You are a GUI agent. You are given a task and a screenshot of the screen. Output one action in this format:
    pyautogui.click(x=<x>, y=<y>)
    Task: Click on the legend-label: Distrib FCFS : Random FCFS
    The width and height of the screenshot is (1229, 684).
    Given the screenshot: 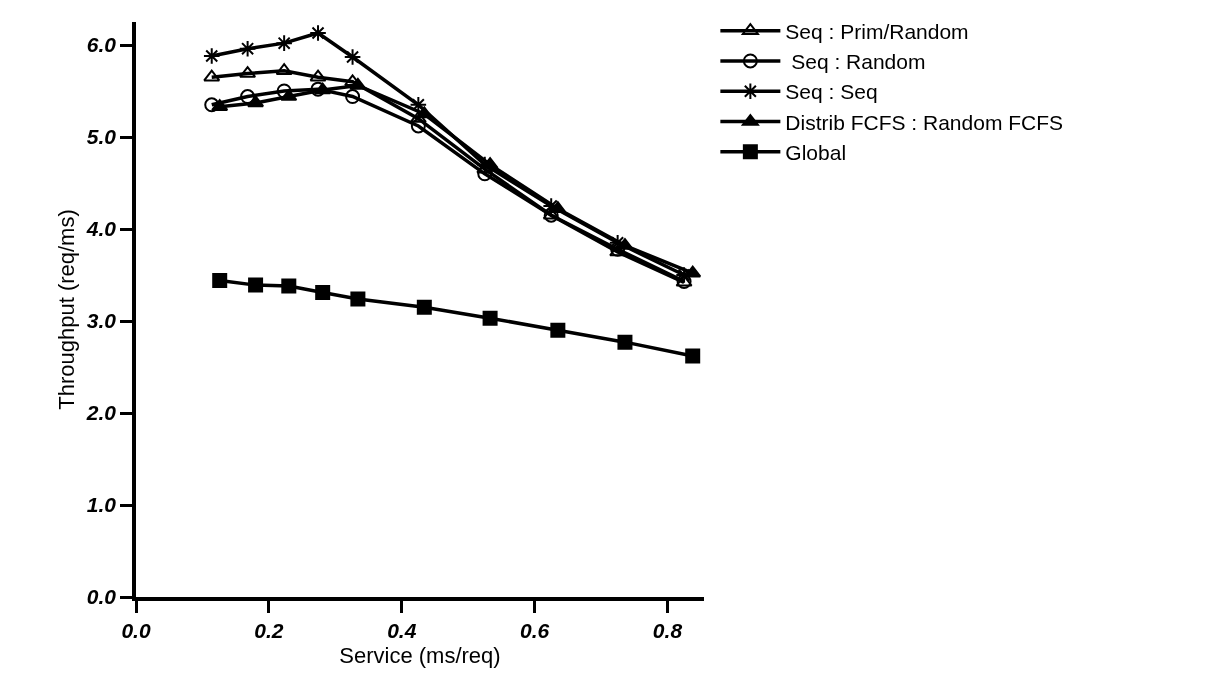 What is the action you would take?
    pyautogui.click(x=924, y=122)
    